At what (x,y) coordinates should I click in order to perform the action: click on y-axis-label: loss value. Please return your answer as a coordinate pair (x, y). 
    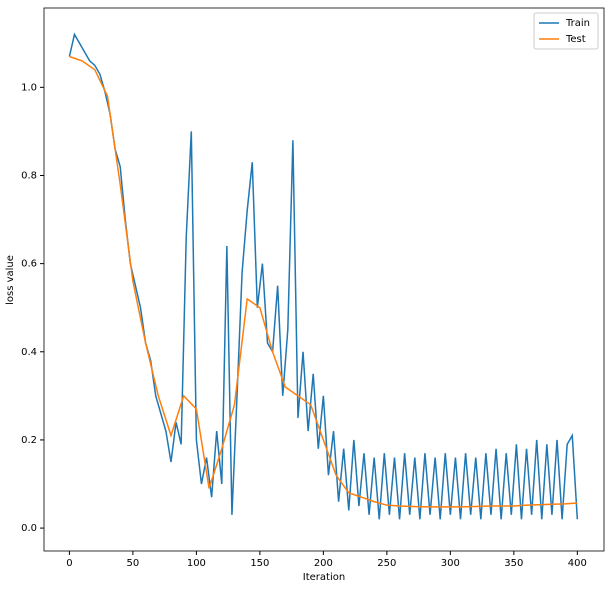
    Looking at the image, I should click on (10, 280).